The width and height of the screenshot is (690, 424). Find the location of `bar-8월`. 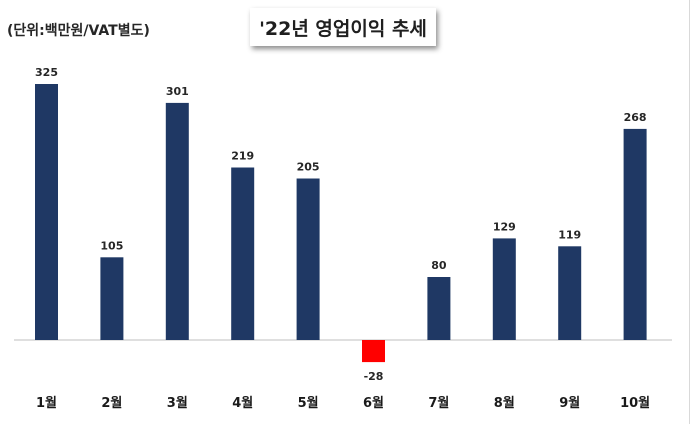

bar-8월 is located at coordinates (504, 289).